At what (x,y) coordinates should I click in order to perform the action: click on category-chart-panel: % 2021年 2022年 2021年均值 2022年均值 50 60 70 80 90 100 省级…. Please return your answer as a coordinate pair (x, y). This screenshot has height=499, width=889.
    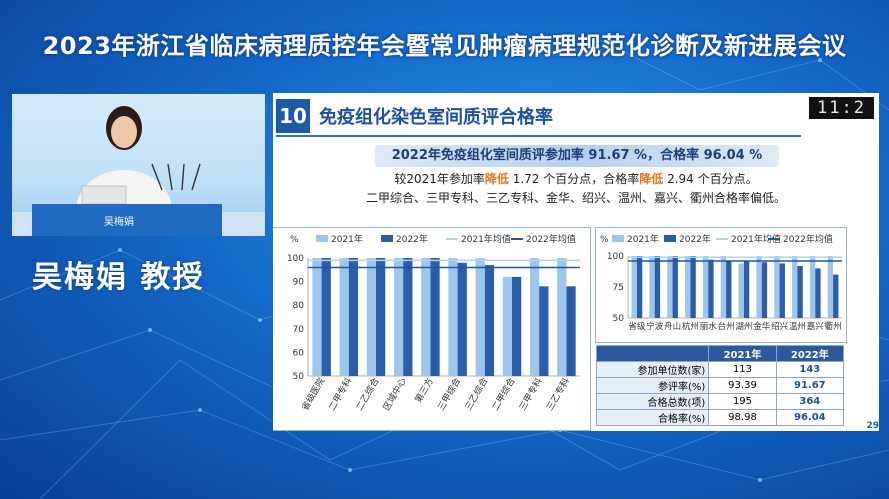
    Looking at the image, I should click on (432, 329).